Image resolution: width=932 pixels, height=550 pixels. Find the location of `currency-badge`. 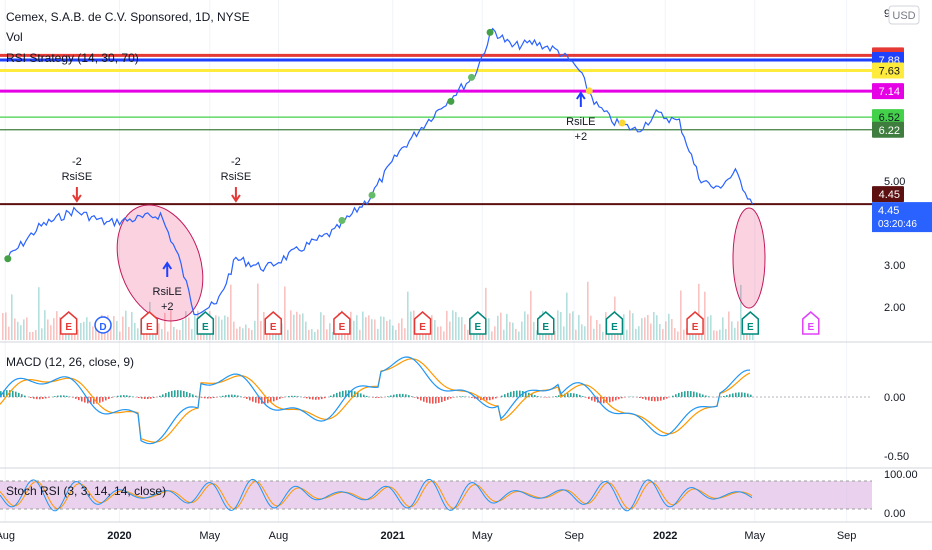

currency-badge is located at coordinates (904, 15).